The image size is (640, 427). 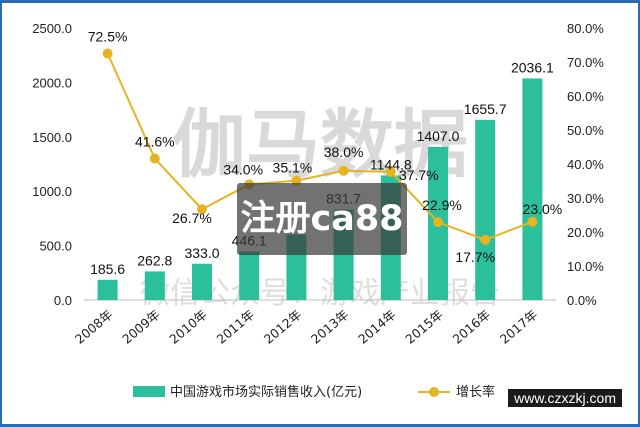 What do you see at coordinates (419, 175) in the screenshot?
I see `growth-value-label: 37.7%` at bounding box center [419, 175].